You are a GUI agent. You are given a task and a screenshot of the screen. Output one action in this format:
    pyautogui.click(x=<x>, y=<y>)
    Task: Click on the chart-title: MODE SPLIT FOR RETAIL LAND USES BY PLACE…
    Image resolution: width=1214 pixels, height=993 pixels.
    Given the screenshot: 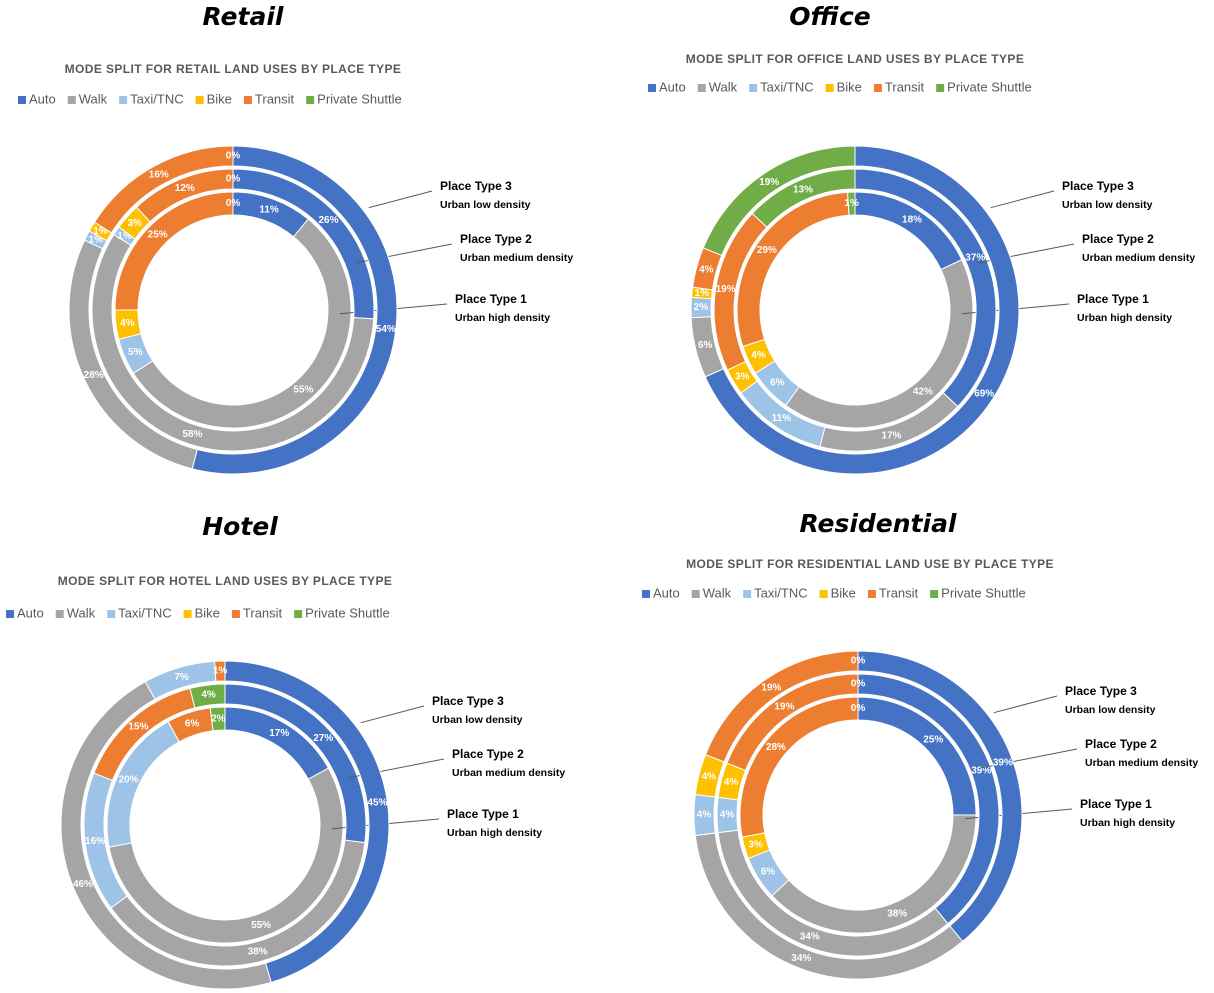 What is the action you would take?
    pyautogui.click(x=233, y=69)
    